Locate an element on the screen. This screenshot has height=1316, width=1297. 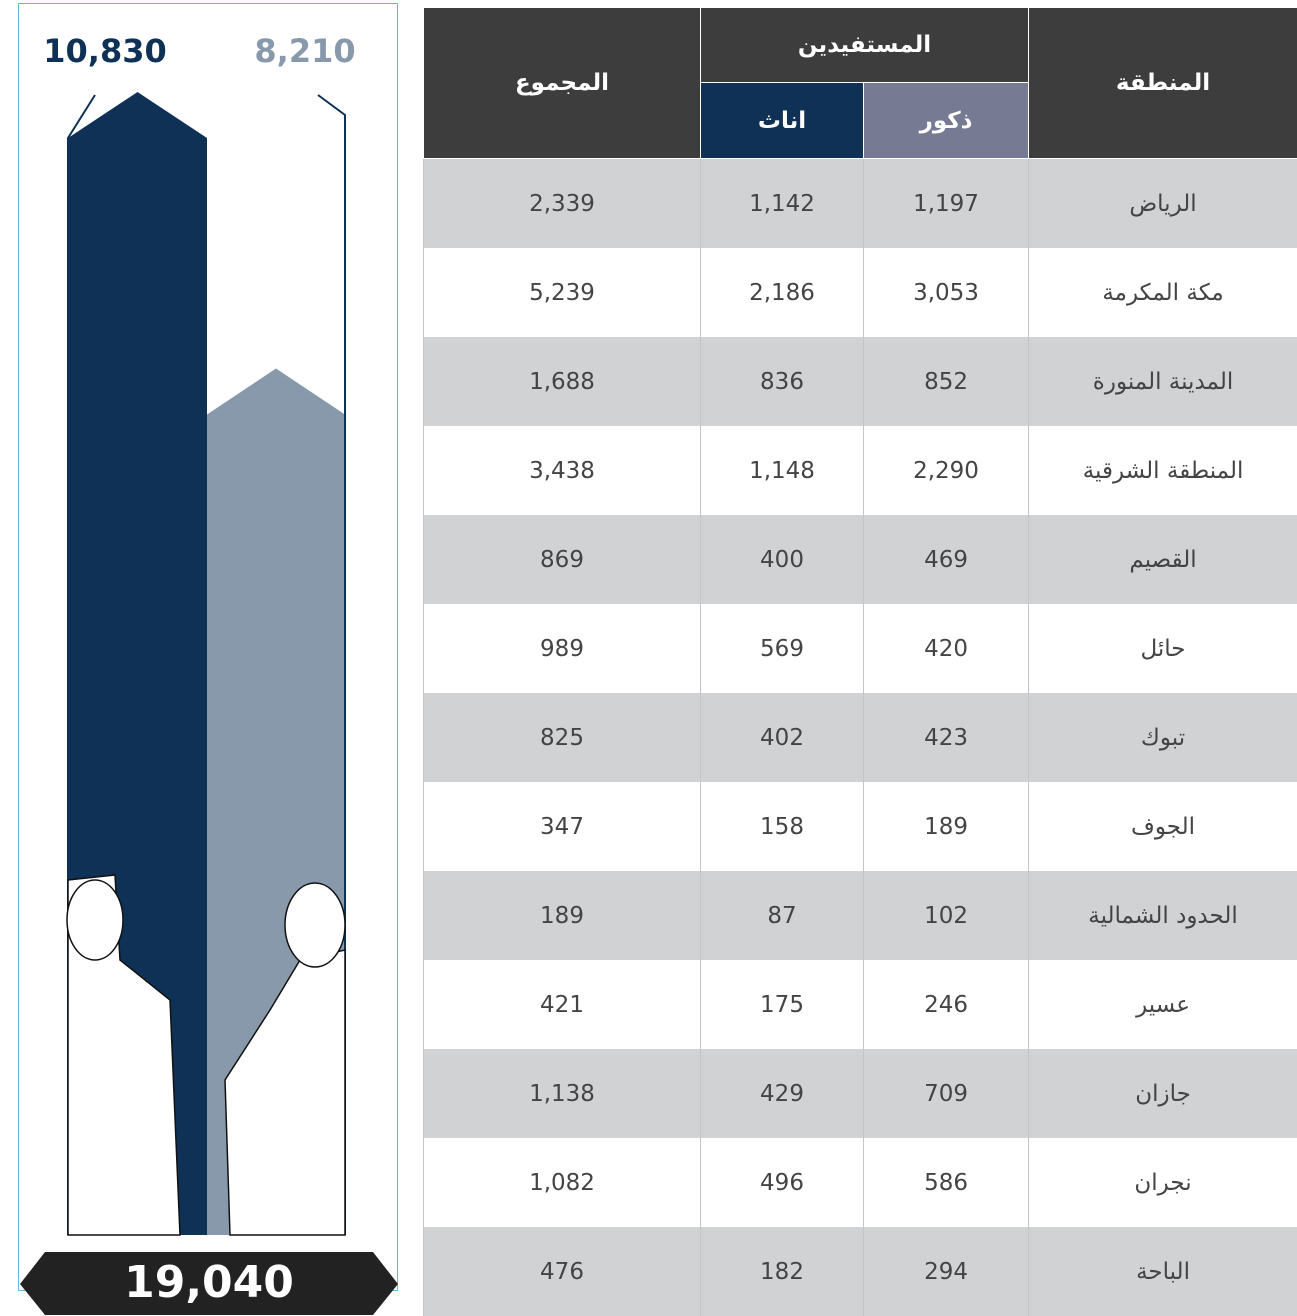
male-cell: 709 is located at coordinates (946, 1093).